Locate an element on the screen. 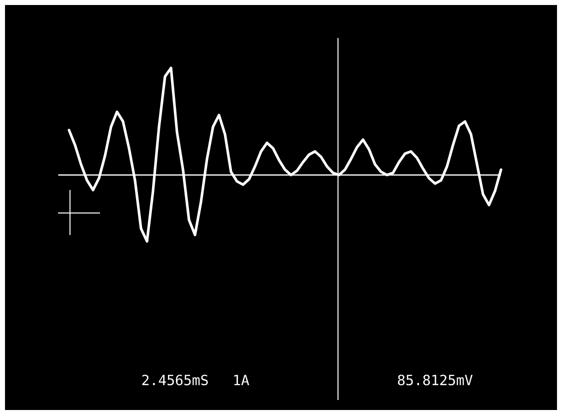 This screenshot has width=562, height=415. text: 1A is located at coordinates (242, 380).